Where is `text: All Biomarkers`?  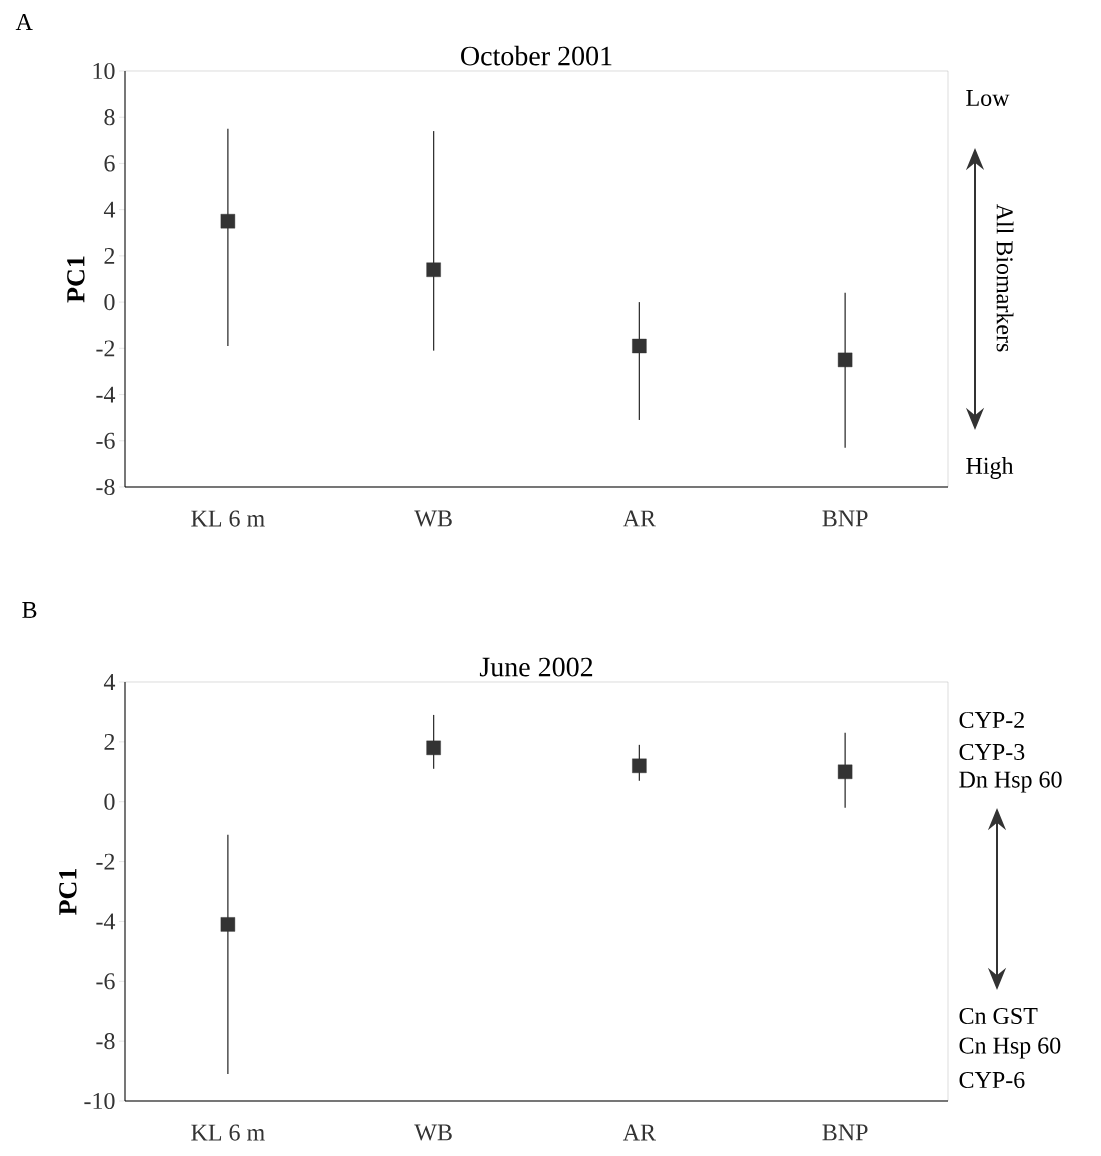
text: All Biomarkers is located at coordinates (1005, 277).